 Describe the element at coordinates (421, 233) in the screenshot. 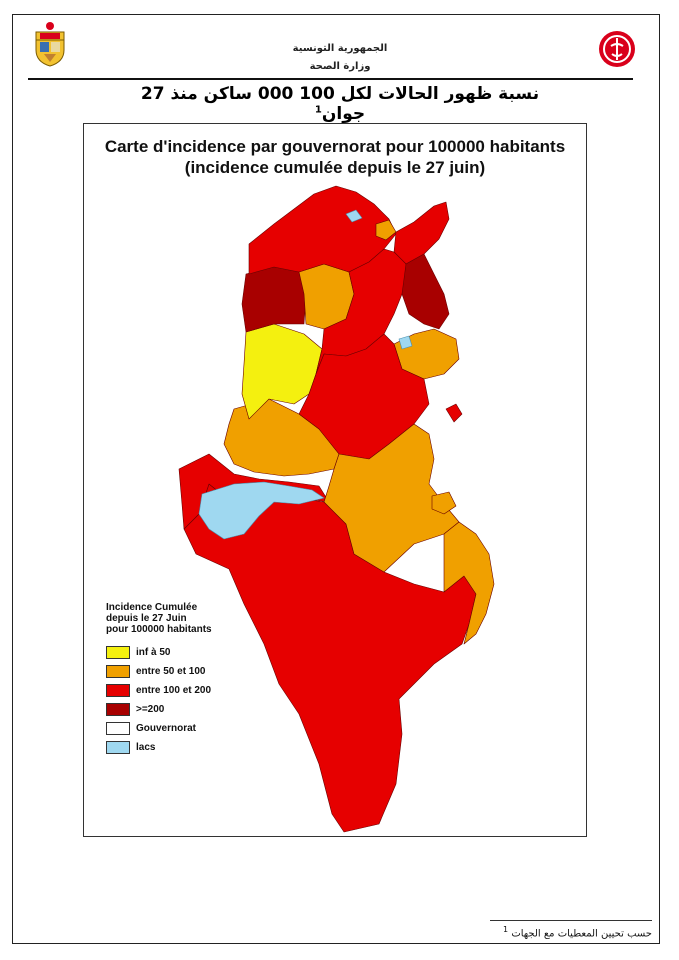

I see `region-capbon` at that location.